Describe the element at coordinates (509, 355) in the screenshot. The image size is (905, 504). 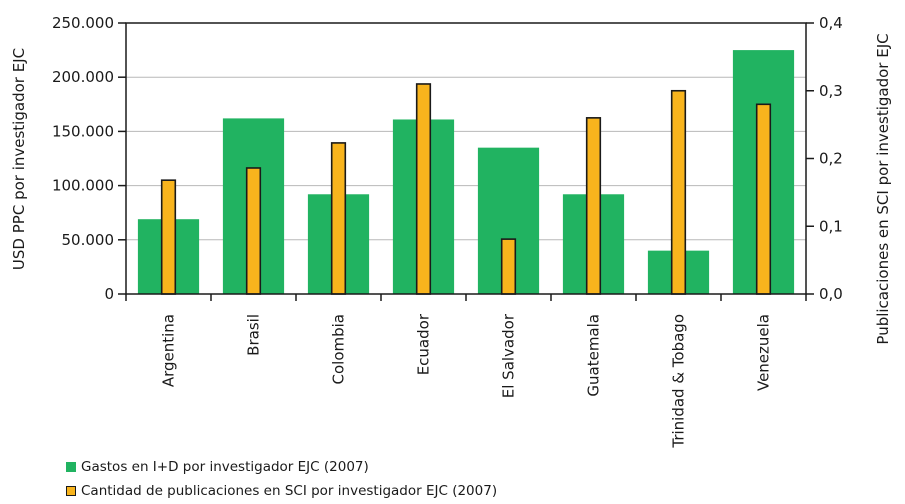
I see `category-label: El Salvador` at that location.